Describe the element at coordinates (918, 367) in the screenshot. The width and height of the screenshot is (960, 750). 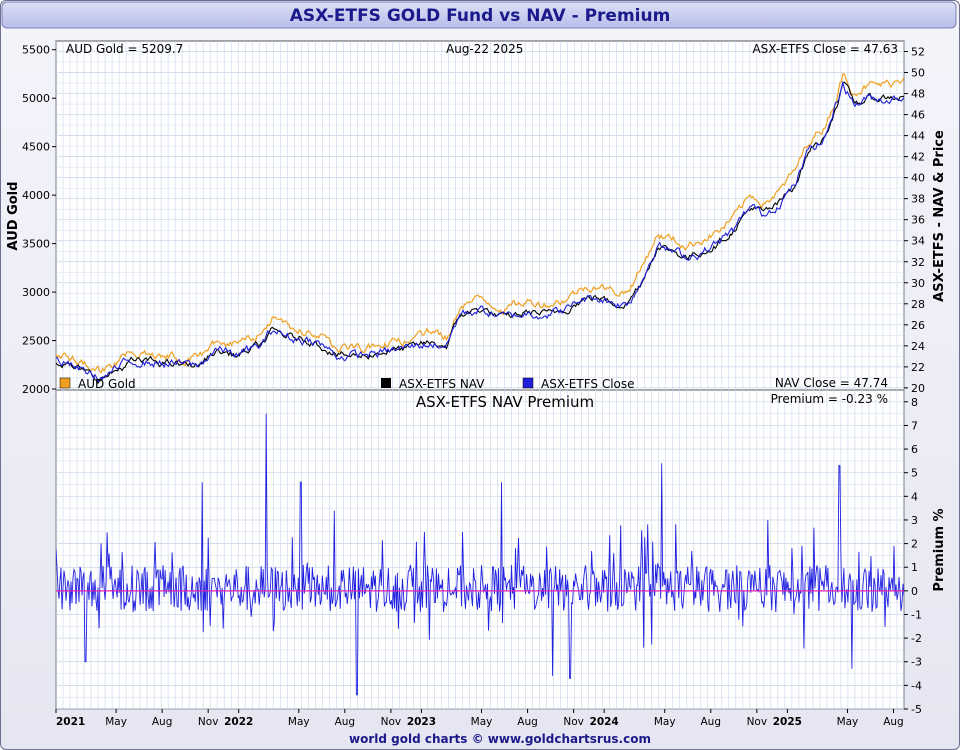
I see `right-tick-label: 22` at that location.